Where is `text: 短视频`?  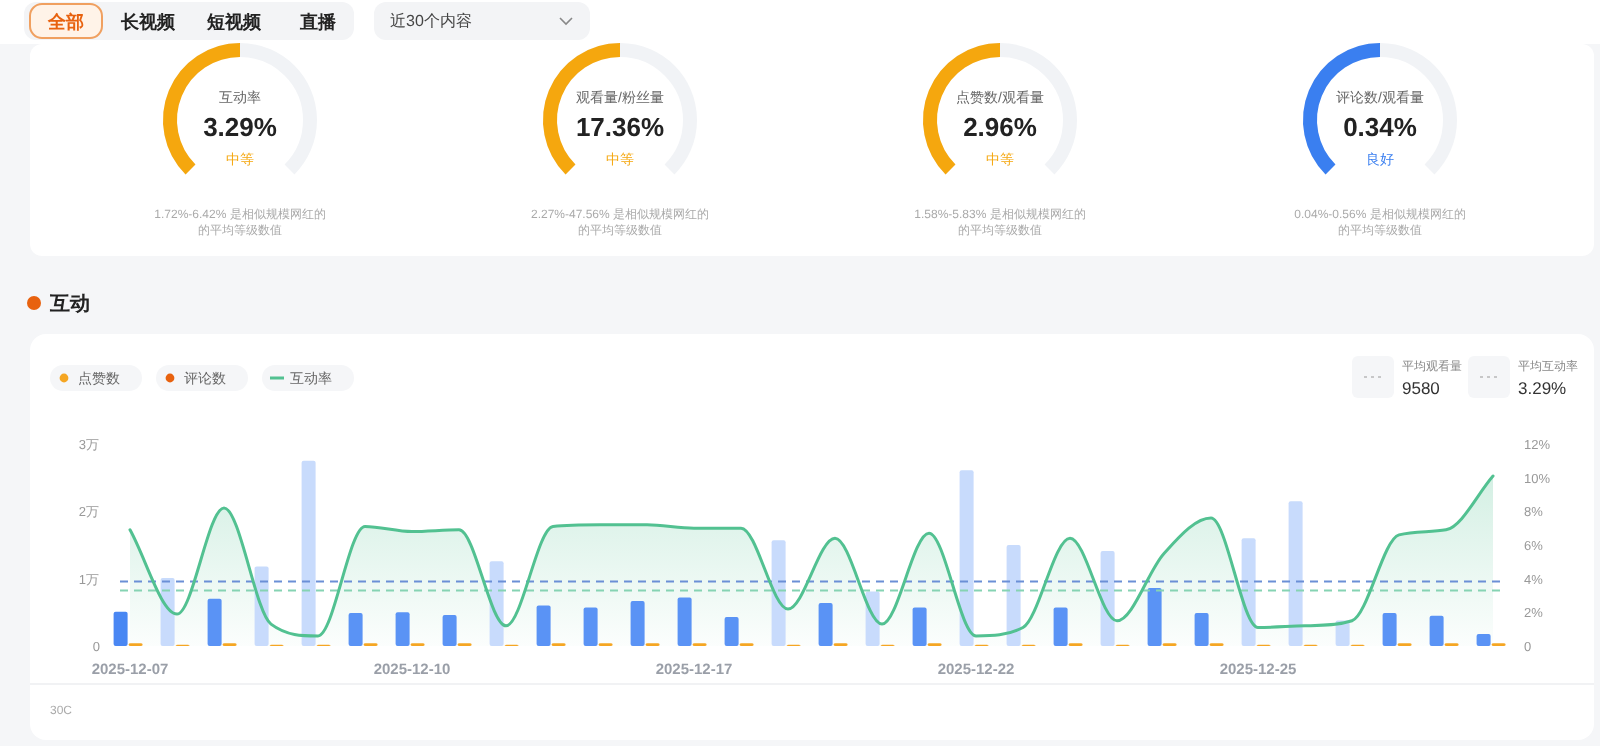
text: 短视频 is located at coordinates (234, 22).